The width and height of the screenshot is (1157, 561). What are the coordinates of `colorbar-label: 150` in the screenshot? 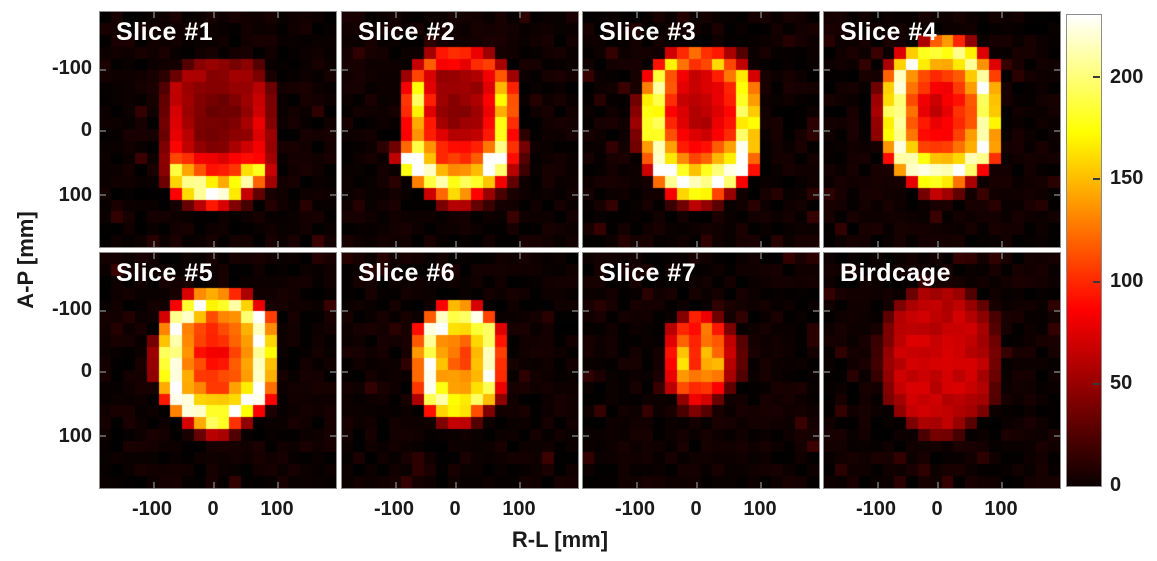 It's located at (1127, 178).